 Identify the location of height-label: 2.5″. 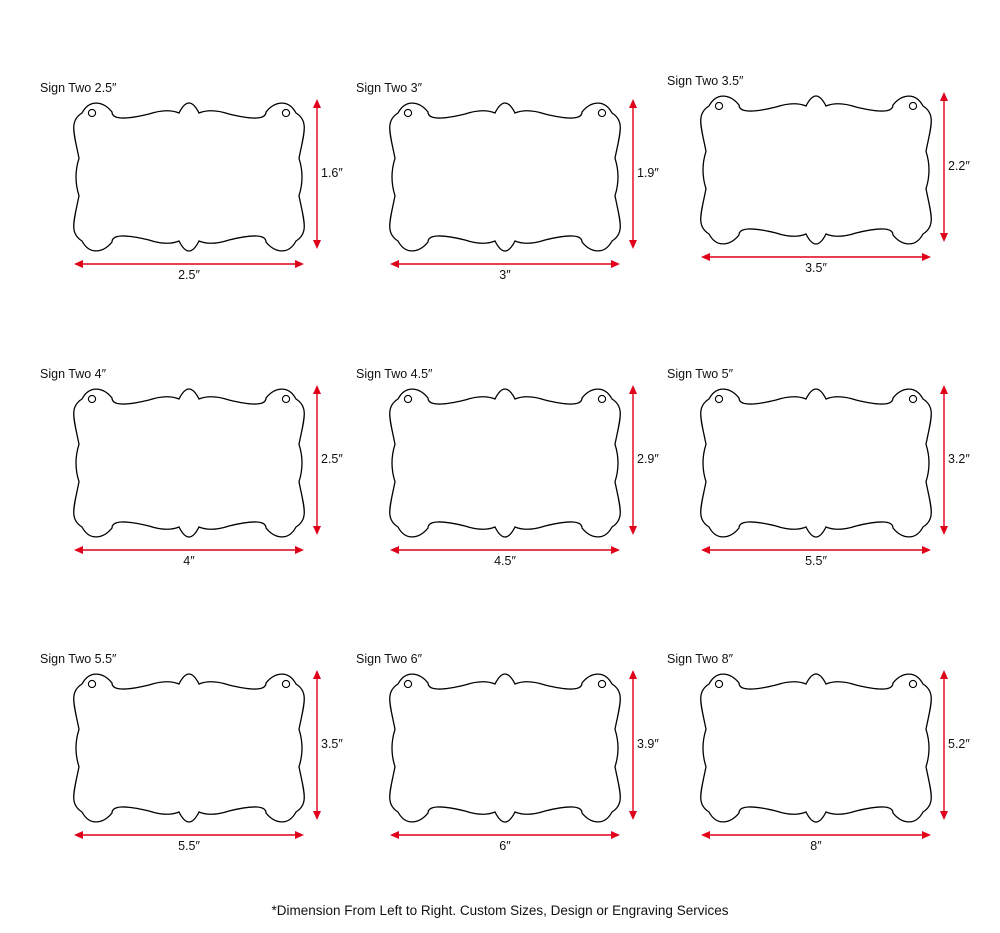
(332, 459).